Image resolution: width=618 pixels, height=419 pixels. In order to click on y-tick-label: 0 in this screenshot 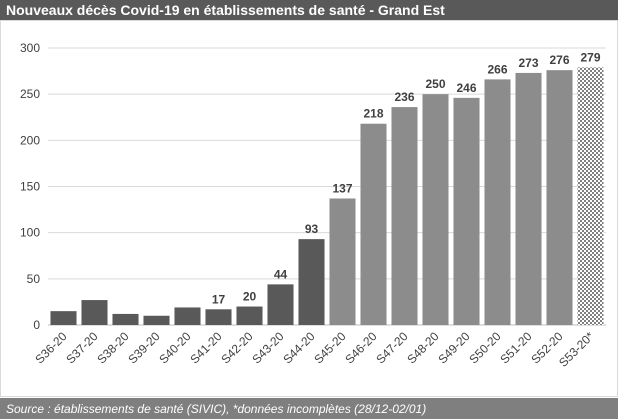, I will do `click(36, 325)`.